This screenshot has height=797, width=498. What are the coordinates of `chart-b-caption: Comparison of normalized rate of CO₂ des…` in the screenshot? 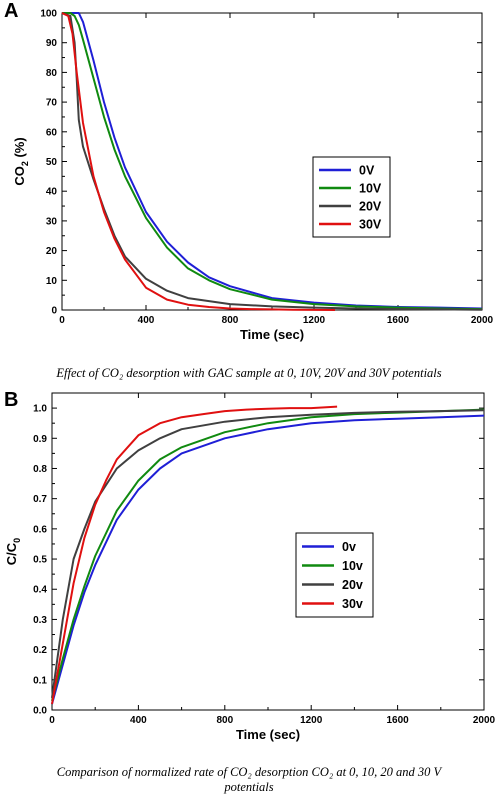 It's located at (249, 780).